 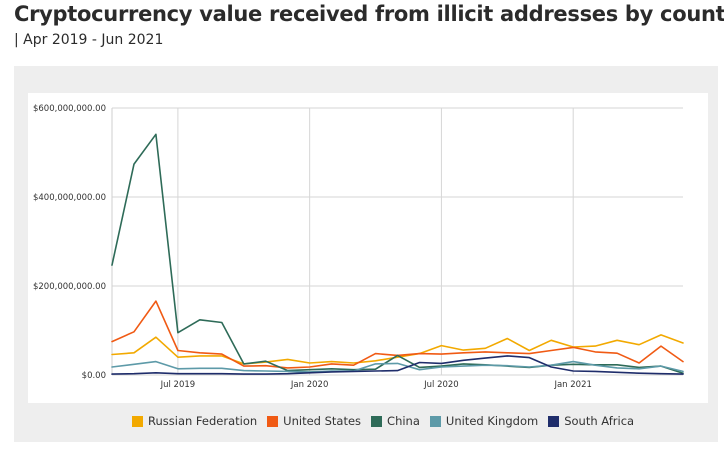 What do you see at coordinates (89, 40) in the screenshot?
I see `page-subtitle: | Apr 2019 - Jun 2021` at bounding box center [89, 40].